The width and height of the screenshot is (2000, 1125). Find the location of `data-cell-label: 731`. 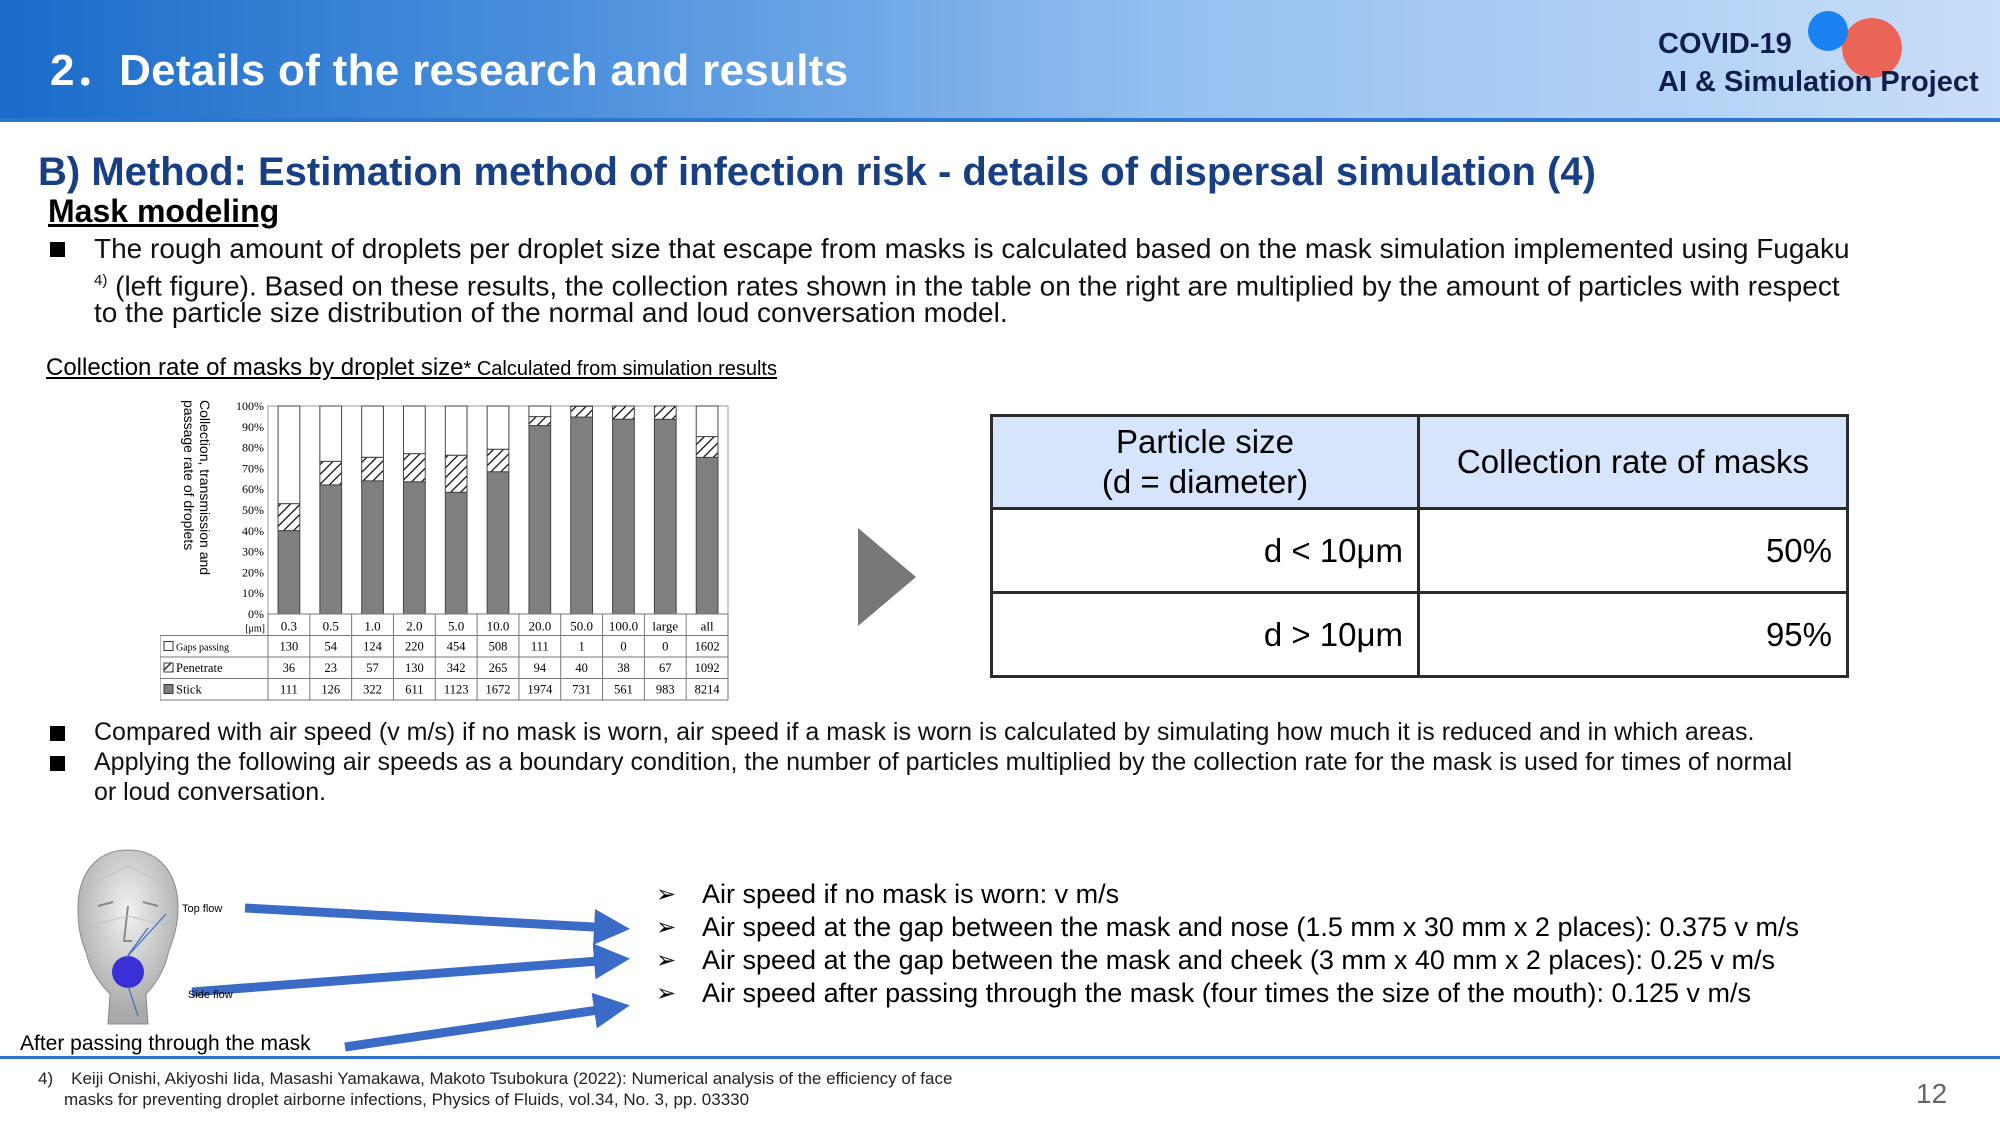

data-cell-label: 731 is located at coordinates (581, 690).